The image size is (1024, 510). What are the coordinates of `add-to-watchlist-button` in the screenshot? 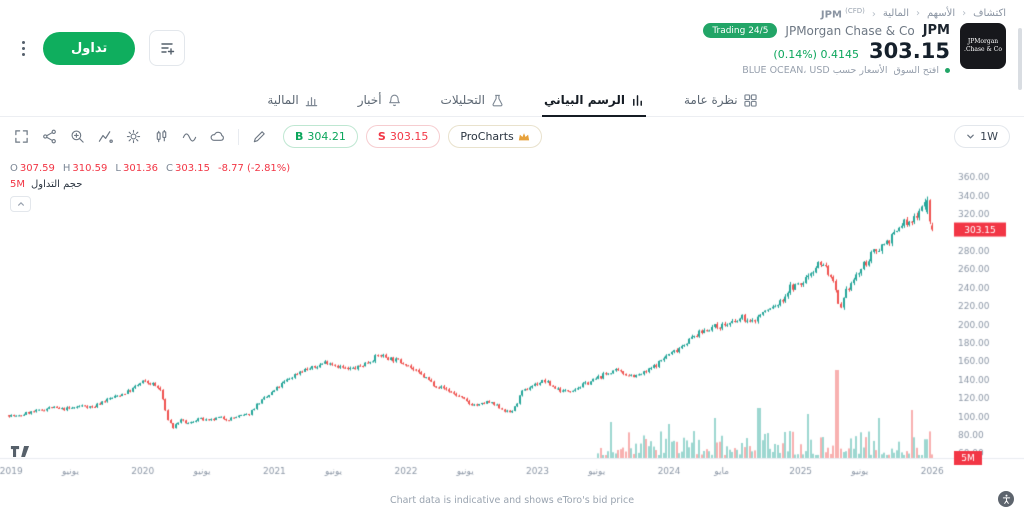 It's located at (167, 48).